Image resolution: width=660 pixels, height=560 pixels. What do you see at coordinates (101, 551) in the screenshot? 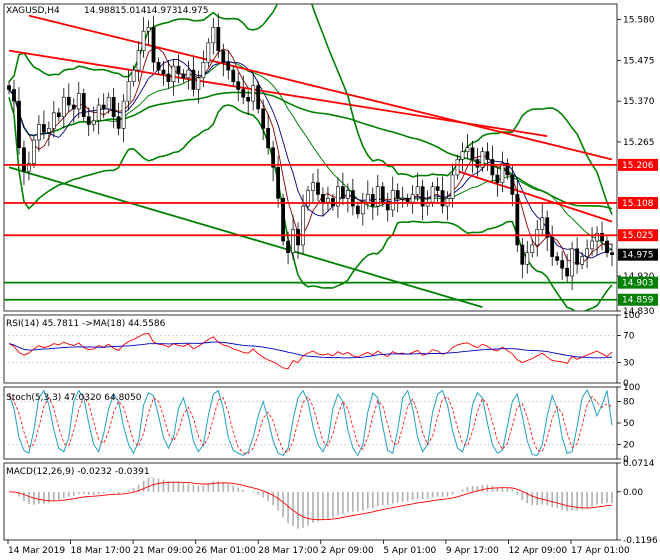
I see `time-tick-label: 18 Mar 17:00` at bounding box center [101, 551].